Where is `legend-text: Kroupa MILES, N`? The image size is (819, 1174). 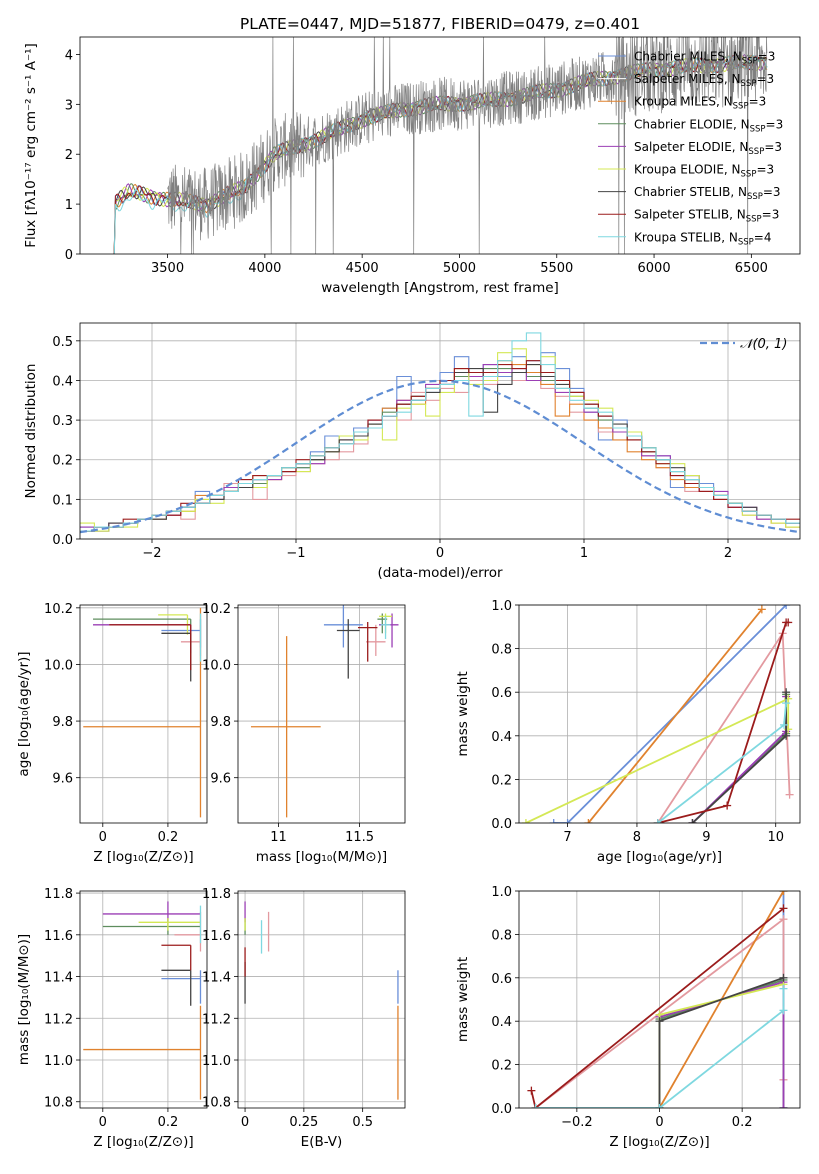
legend-text: Kroupa MILES, N is located at coordinates (683, 102).